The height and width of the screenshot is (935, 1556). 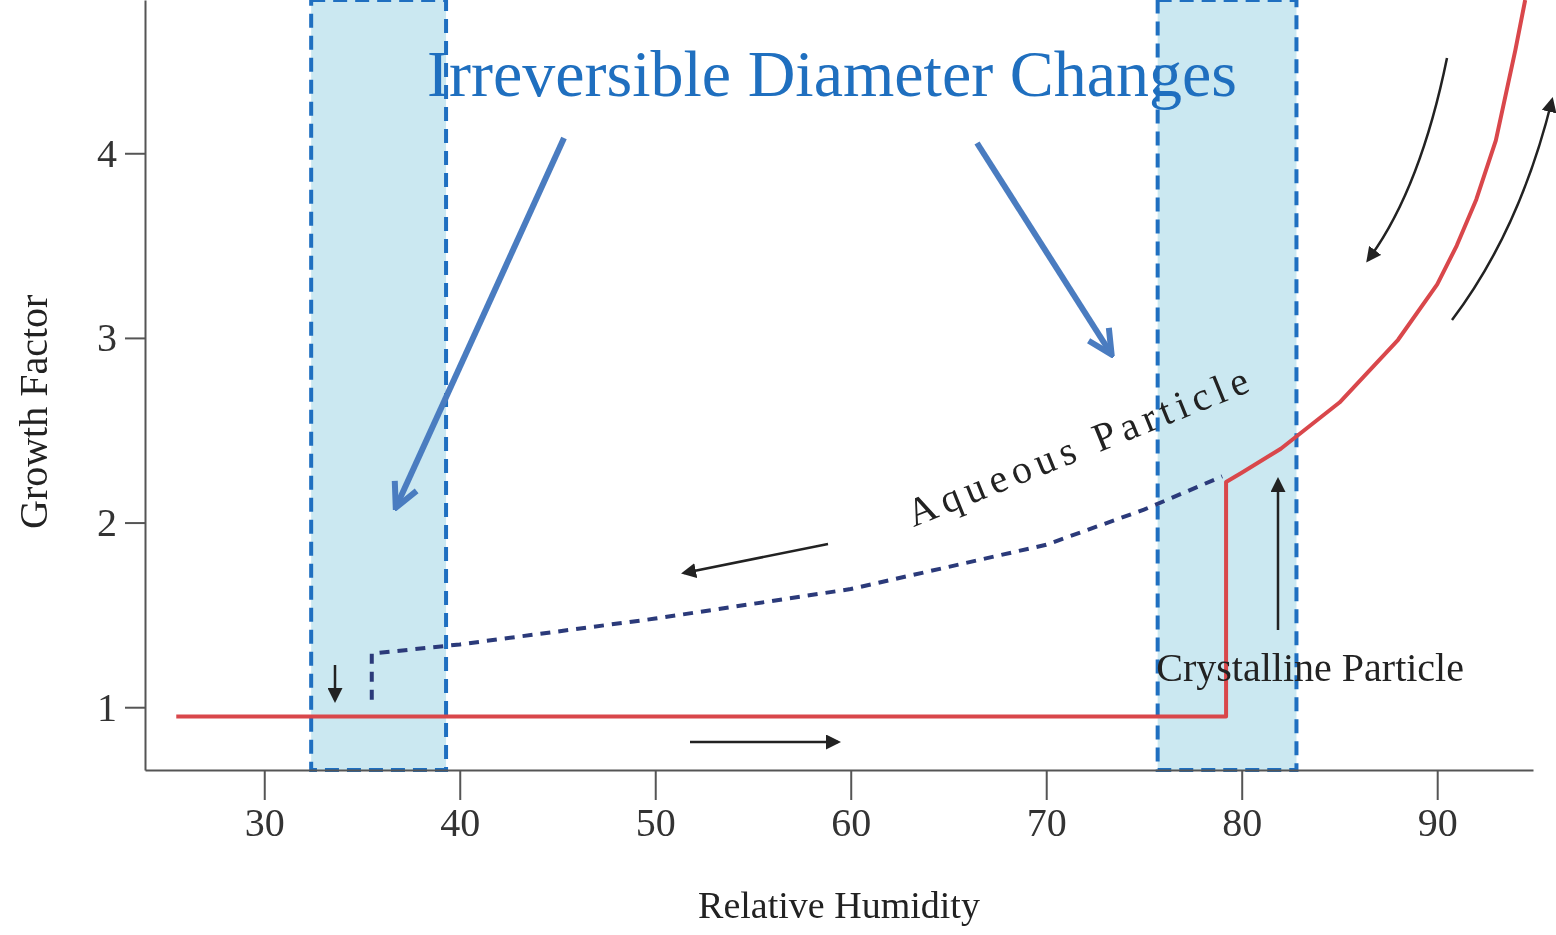 I want to click on x-tick-label: 80, so click(x=1242, y=823).